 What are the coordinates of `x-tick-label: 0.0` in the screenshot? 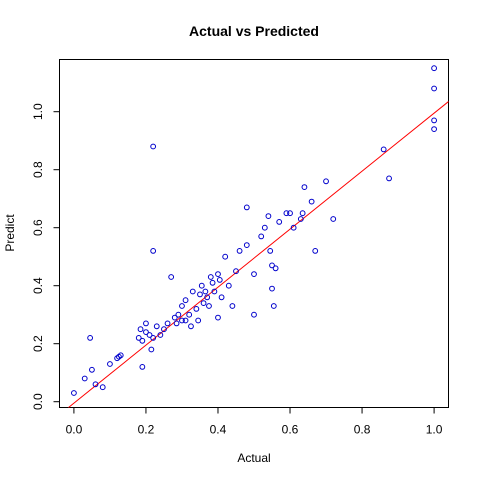 It's located at (74, 430).